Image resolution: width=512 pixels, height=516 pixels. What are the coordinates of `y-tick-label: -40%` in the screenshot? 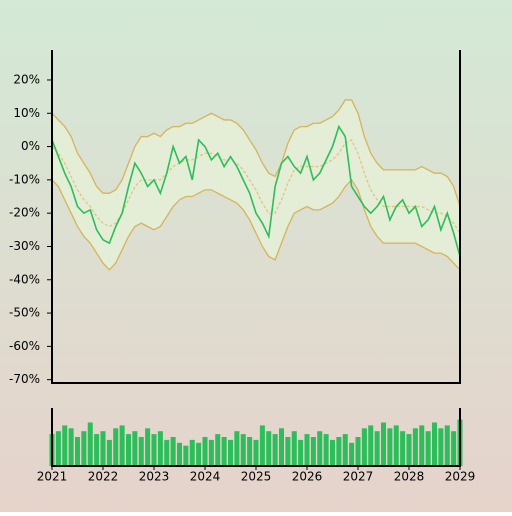 It's located at (24, 279).